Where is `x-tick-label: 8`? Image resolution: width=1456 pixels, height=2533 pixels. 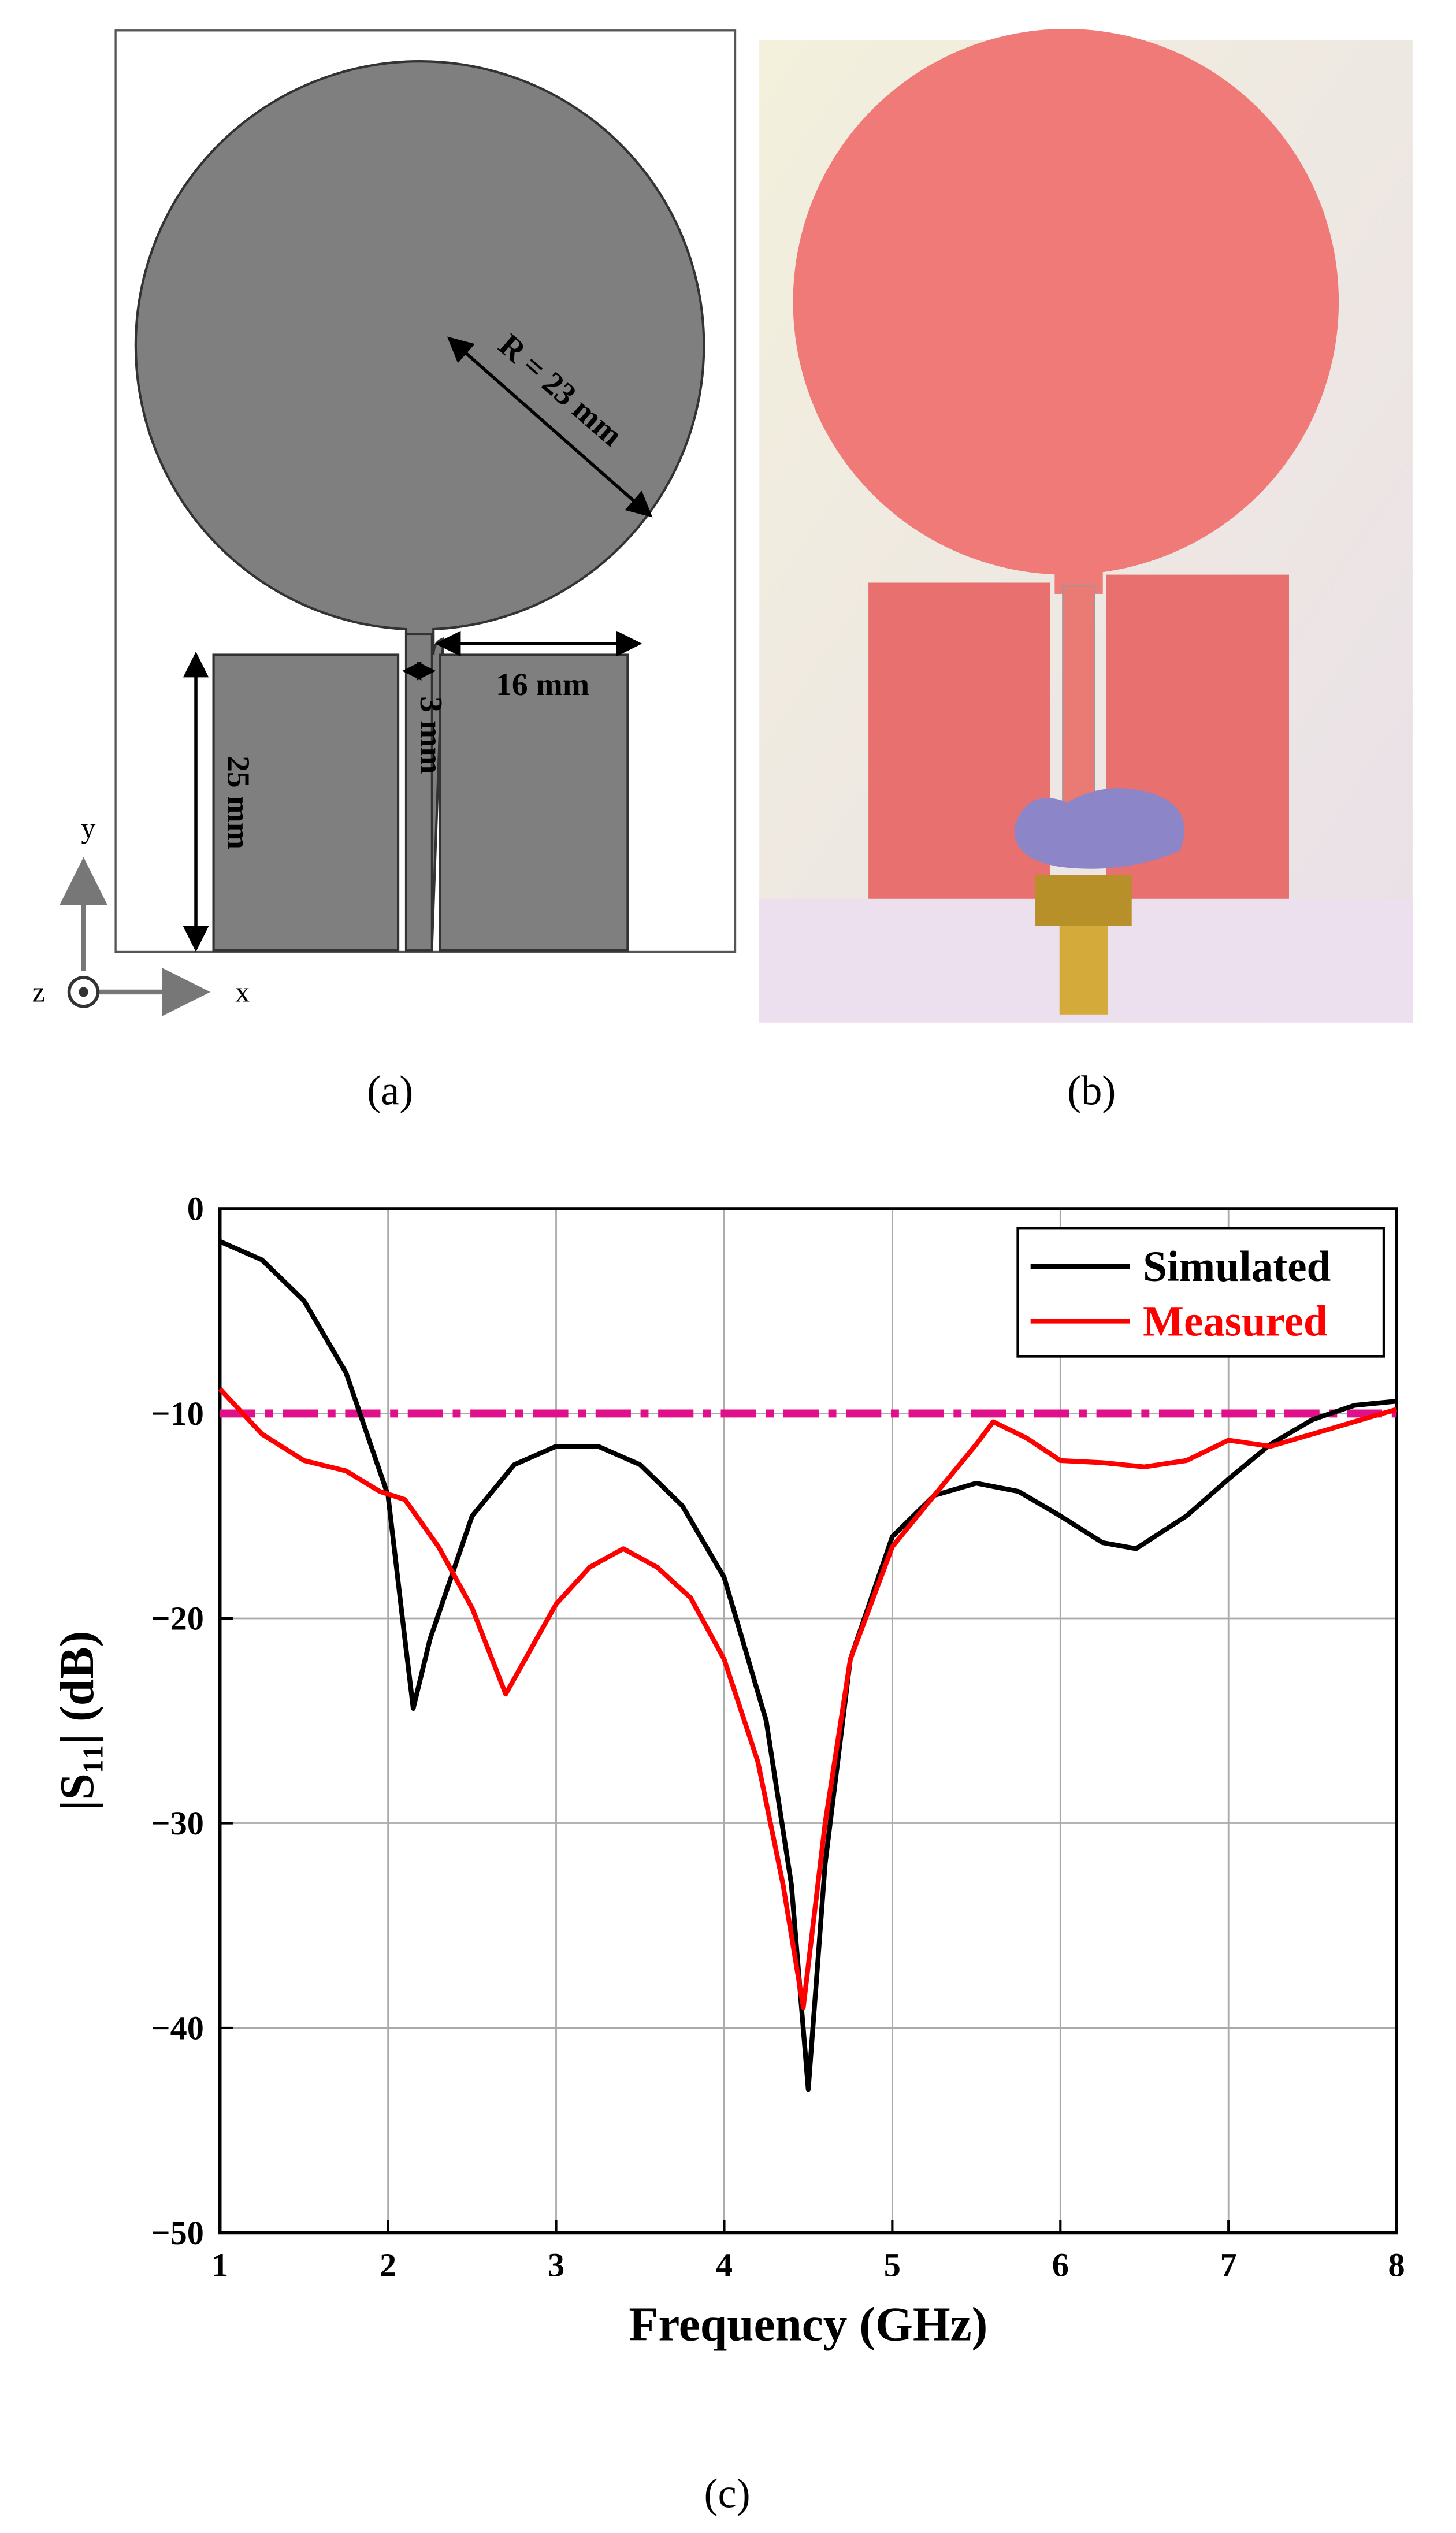
x-tick-label: 8 is located at coordinates (1396, 2264).